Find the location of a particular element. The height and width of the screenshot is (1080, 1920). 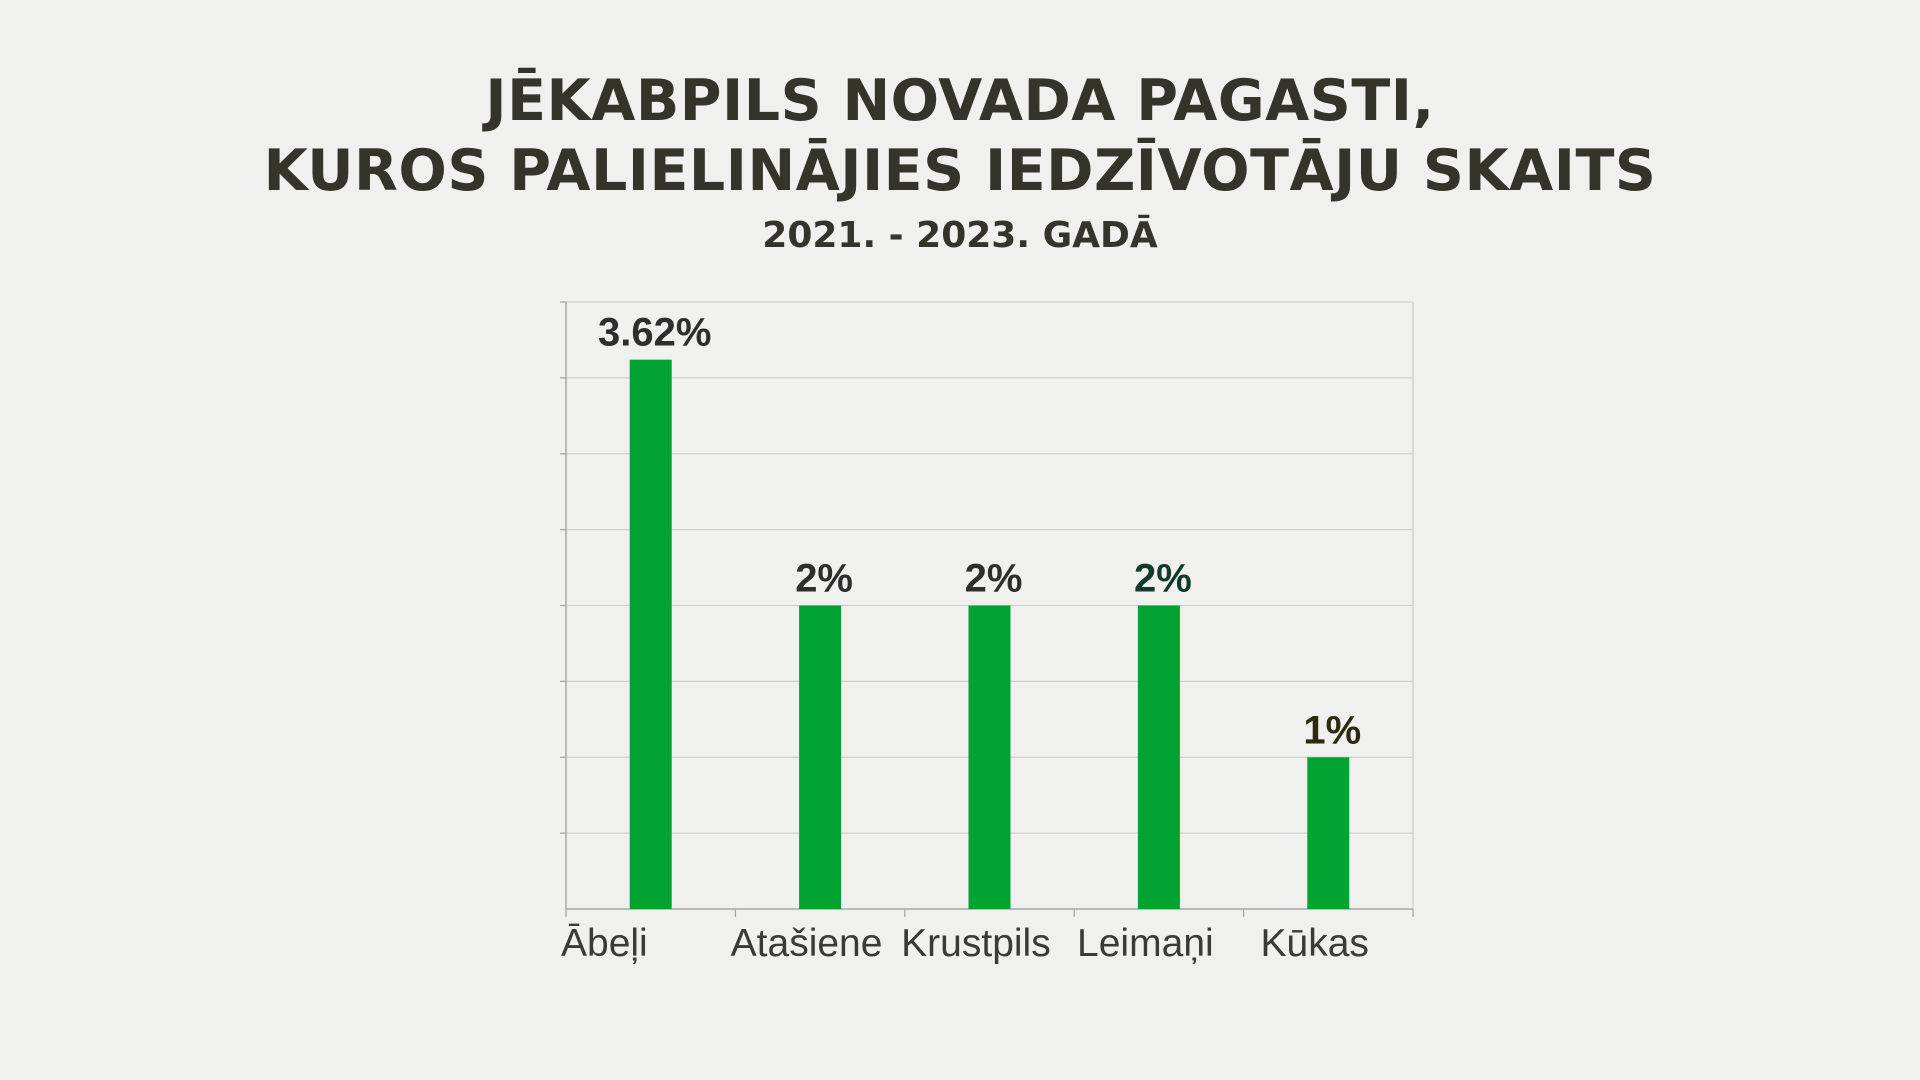

chart-subtitle: 2021. - 2023. GADĀ is located at coordinates (960, 235).